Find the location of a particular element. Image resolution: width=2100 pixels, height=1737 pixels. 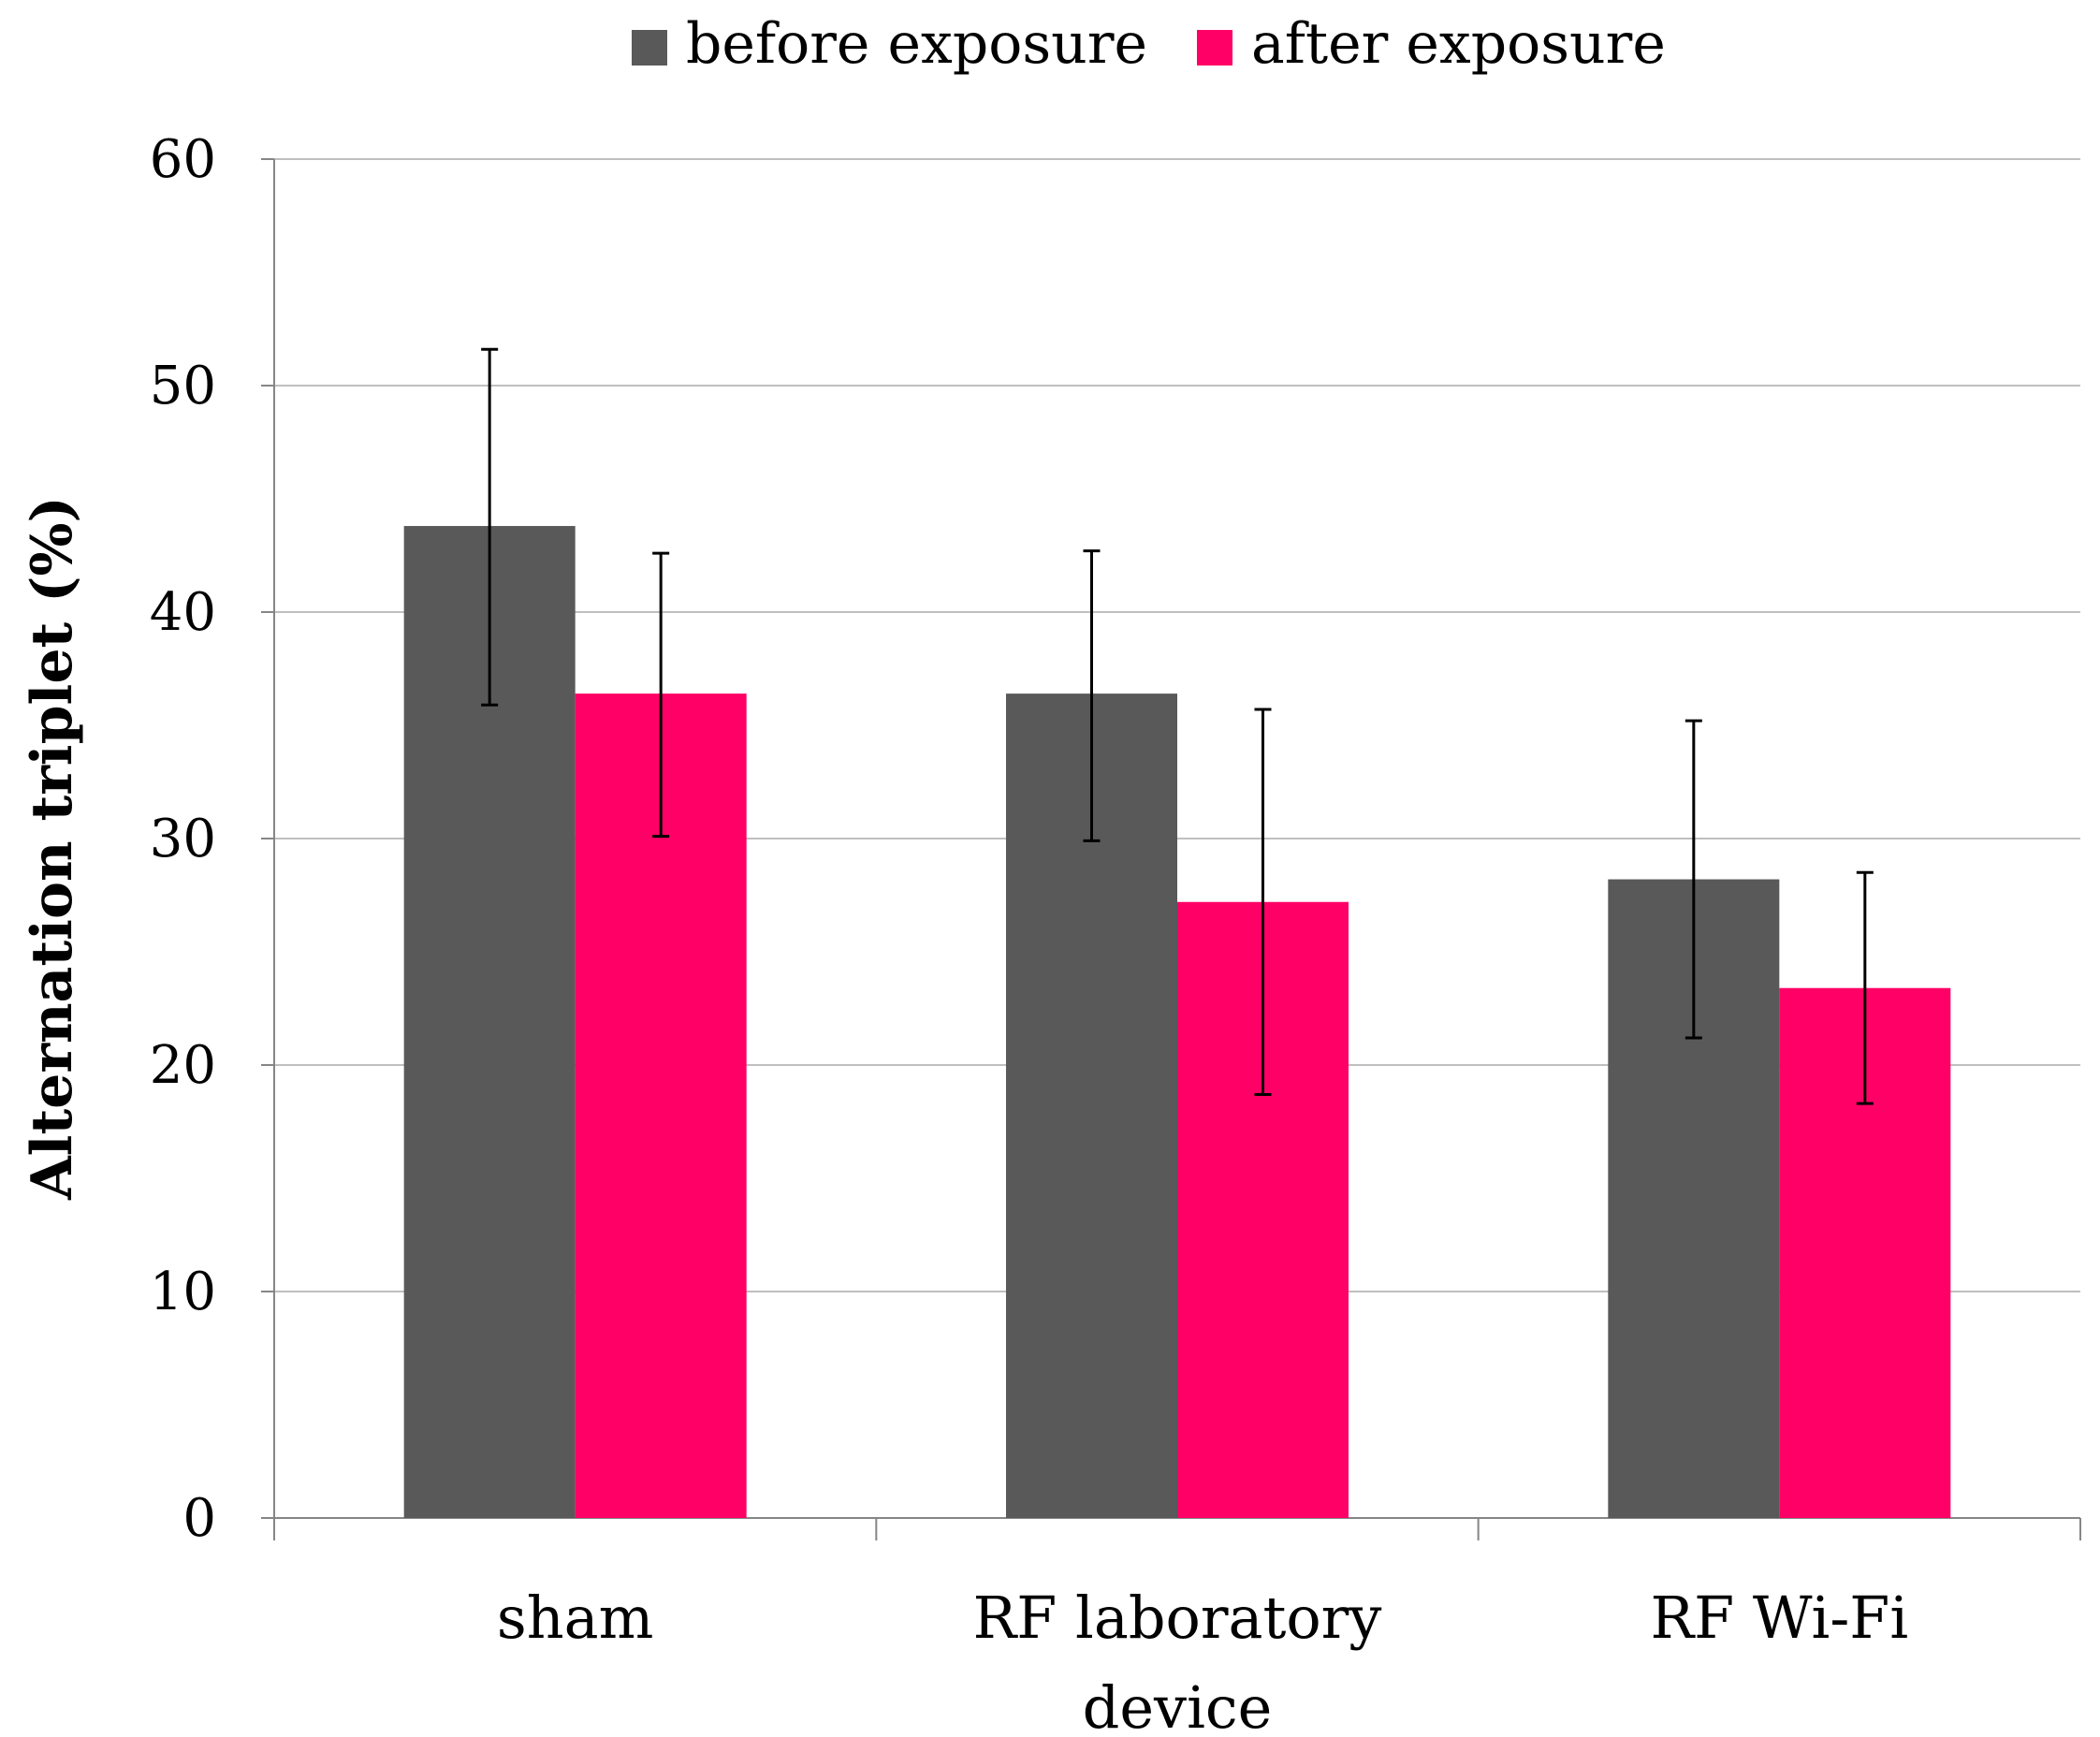

y-tick-label: 50 is located at coordinates (183, 386).